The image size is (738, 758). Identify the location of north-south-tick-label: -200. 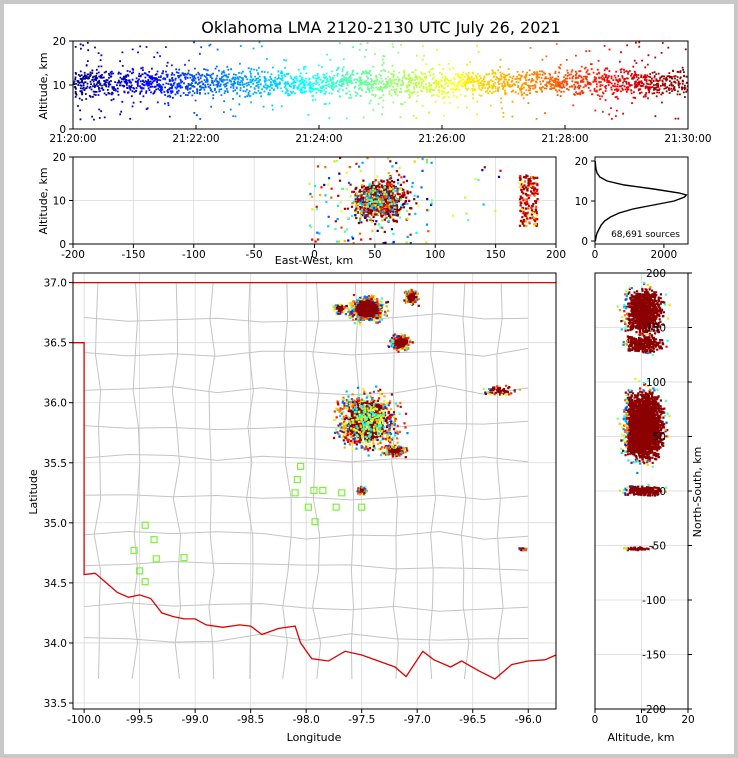
(654, 710).